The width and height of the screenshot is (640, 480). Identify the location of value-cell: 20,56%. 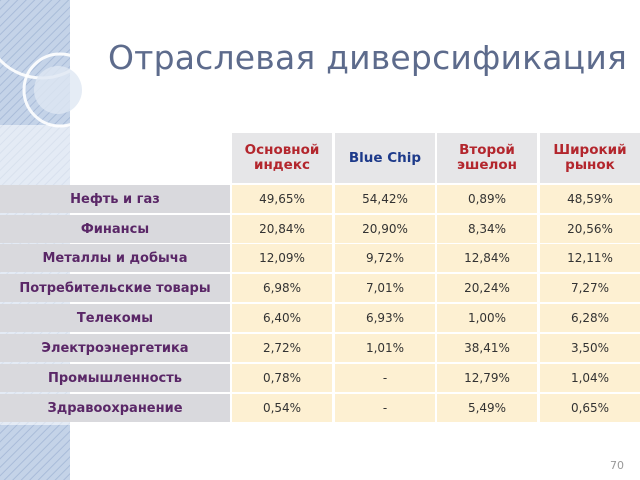
(590, 229).